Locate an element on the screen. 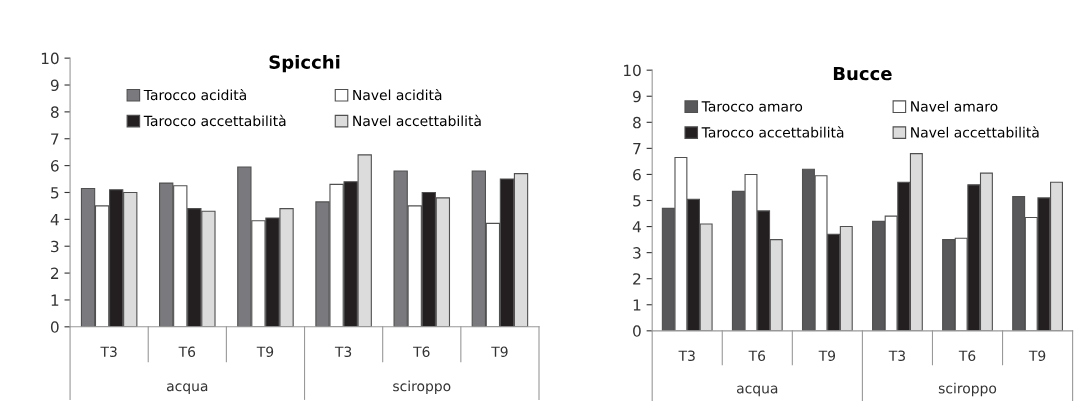  legend-label: Tarocco acidità is located at coordinates (194, 94).